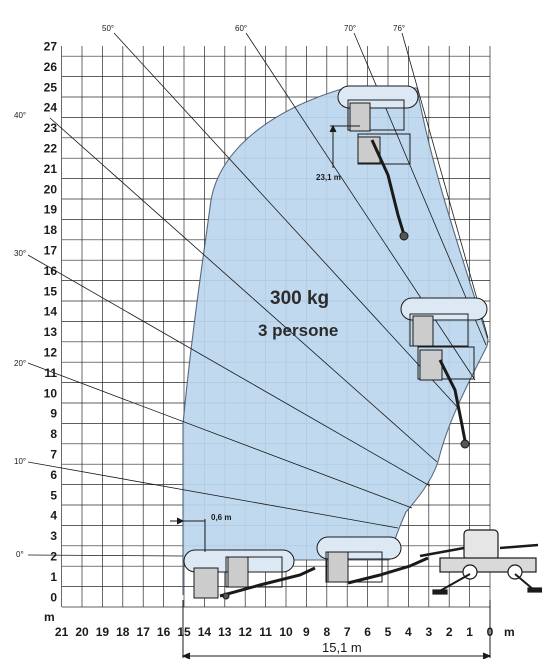 Image resolution: width=542 pixels, height=664 pixels. Describe the element at coordinates (51, 87) in the screenshot. I see `y-tick-label: 25` at that location.